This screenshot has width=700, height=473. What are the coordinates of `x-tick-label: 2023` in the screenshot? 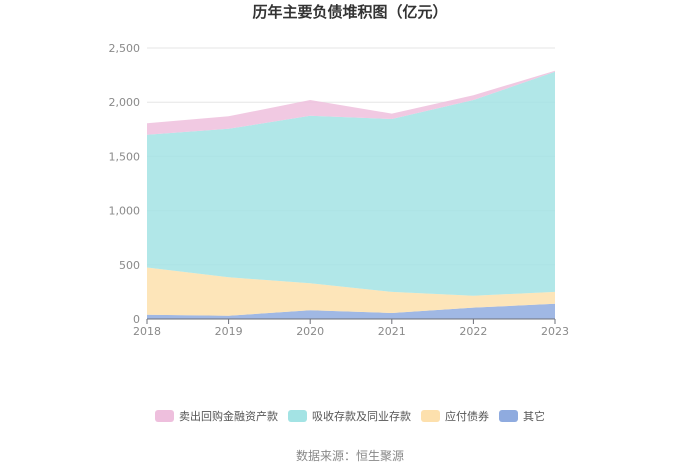 It's located at (555, 331).